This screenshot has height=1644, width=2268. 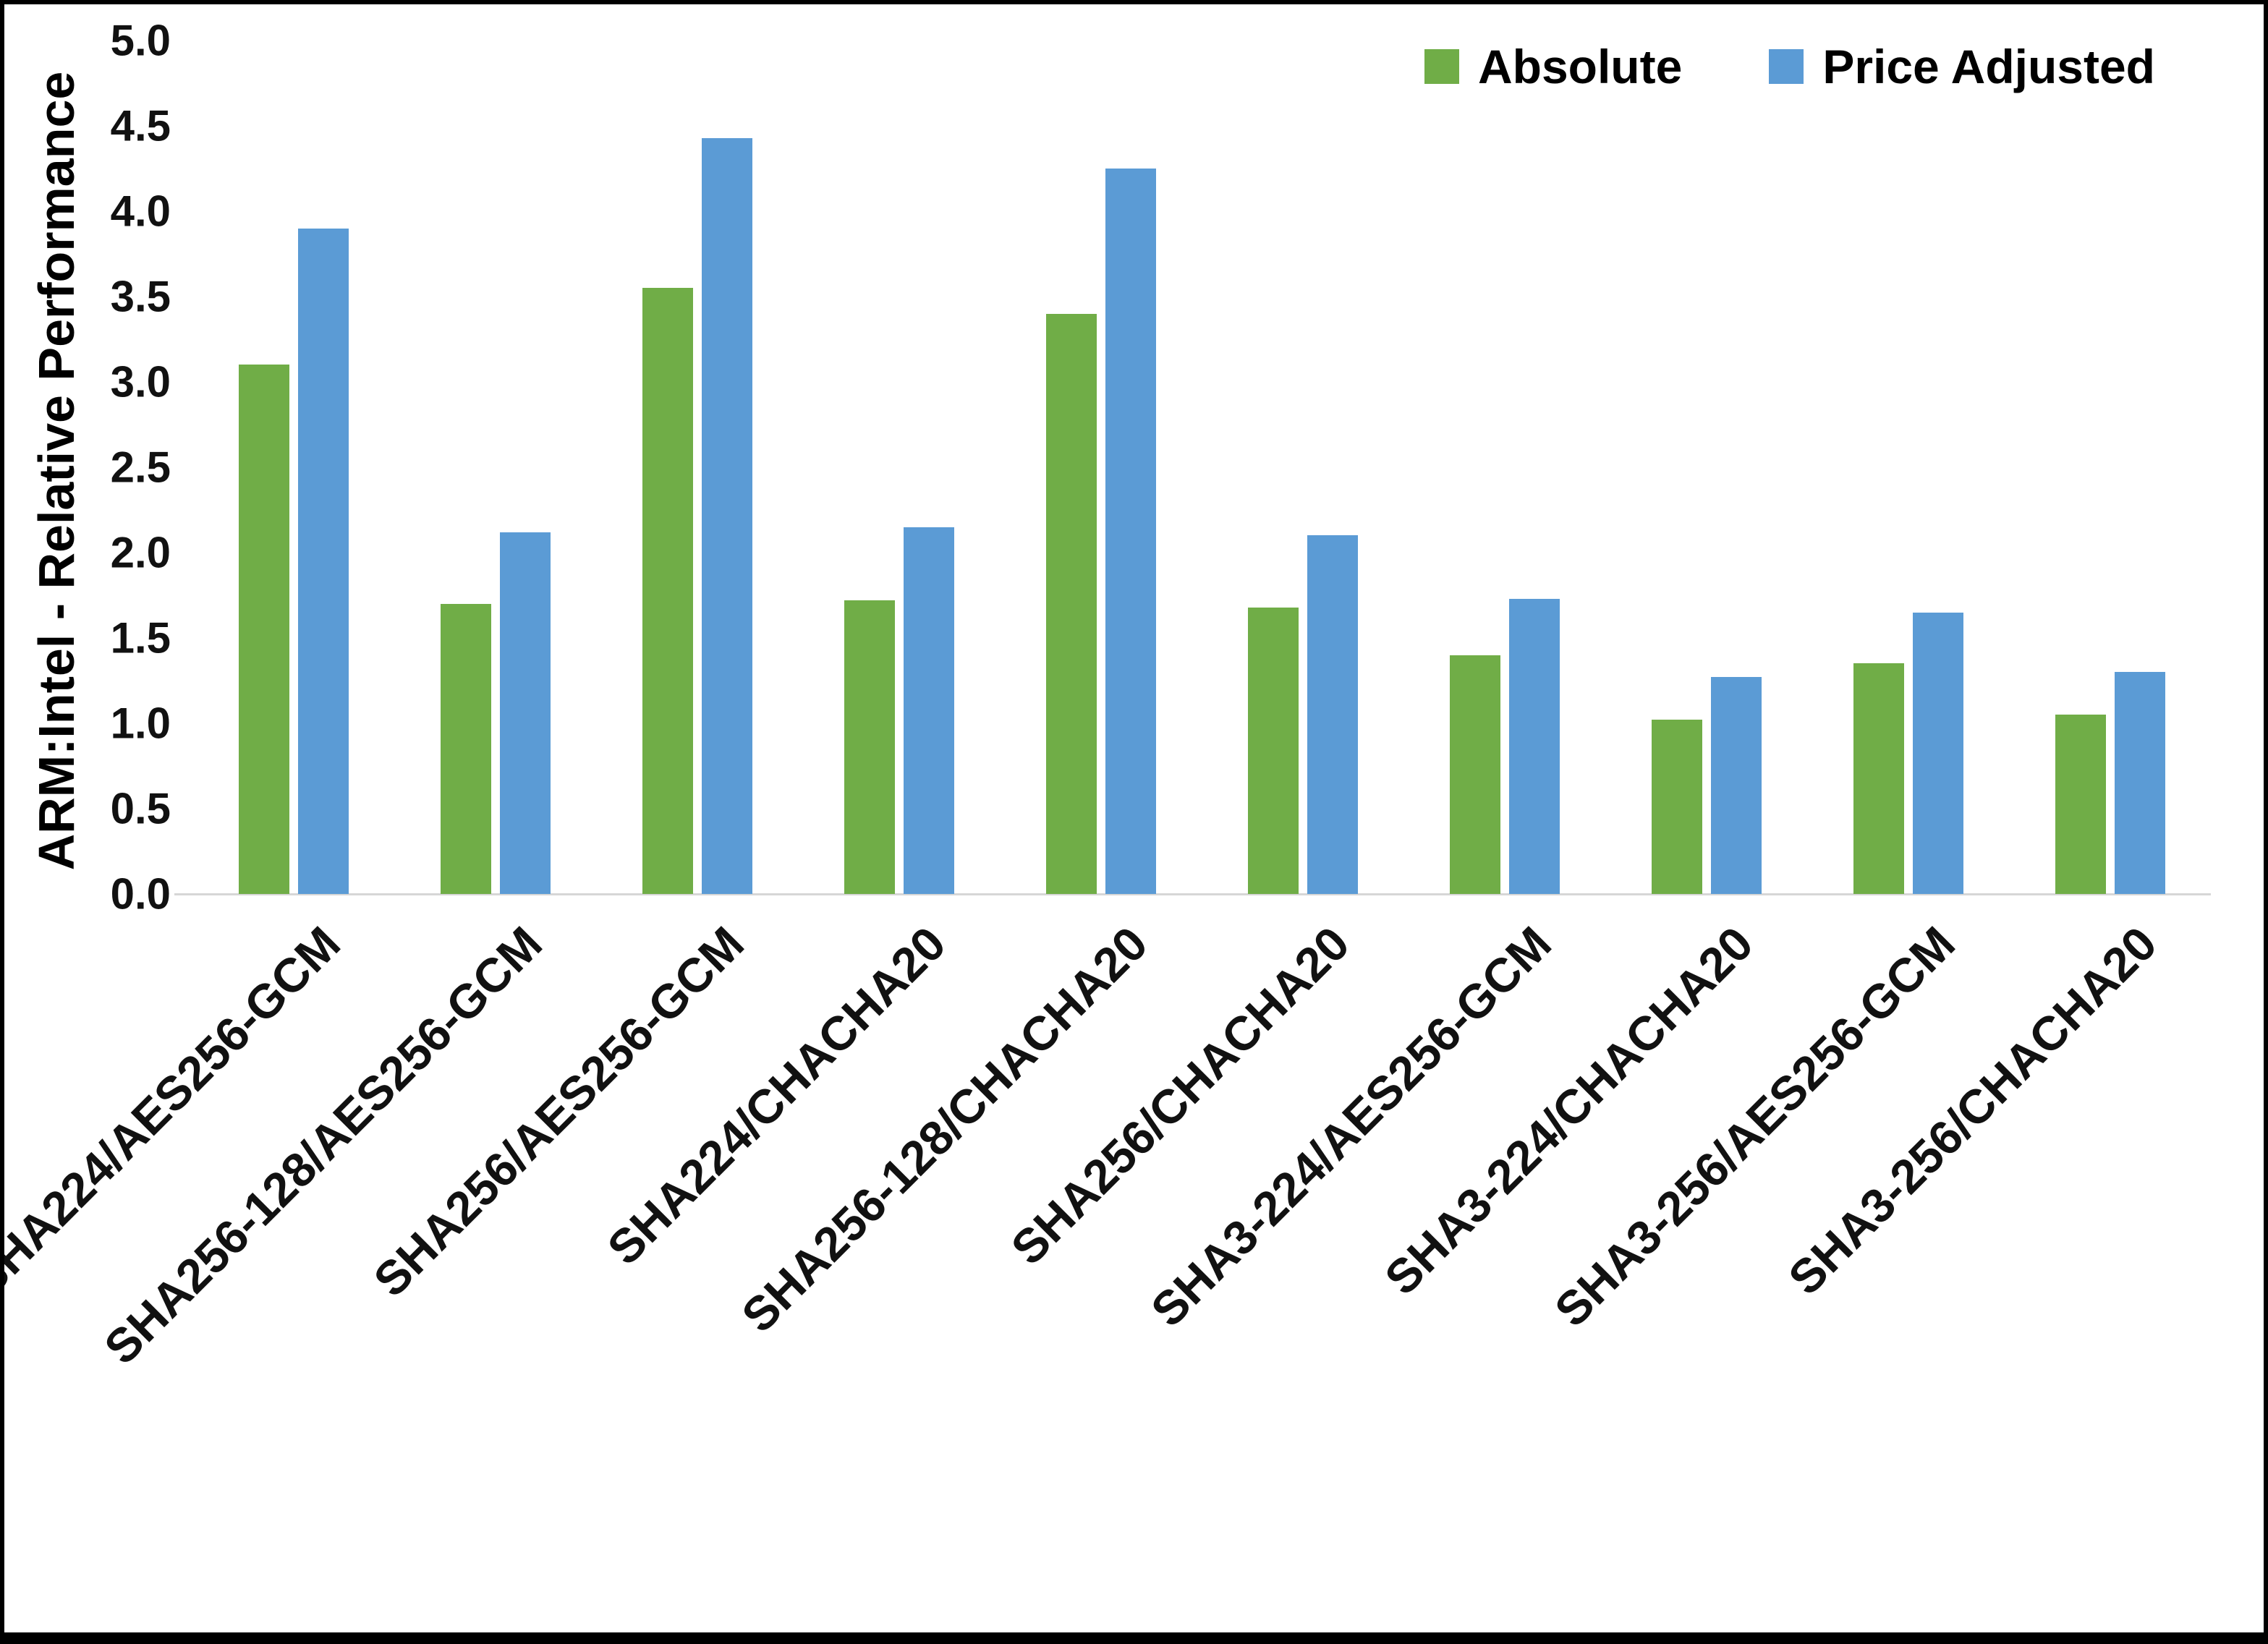 I want to click on legend: Absolute Price Adjusted, so click(x=1789, y=66).